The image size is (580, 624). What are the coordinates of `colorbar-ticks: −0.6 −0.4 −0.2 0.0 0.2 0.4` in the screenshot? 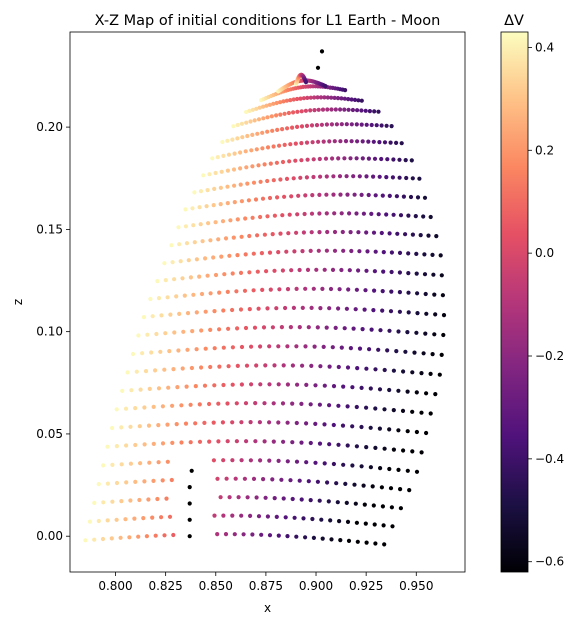 It's located at (546, 304).